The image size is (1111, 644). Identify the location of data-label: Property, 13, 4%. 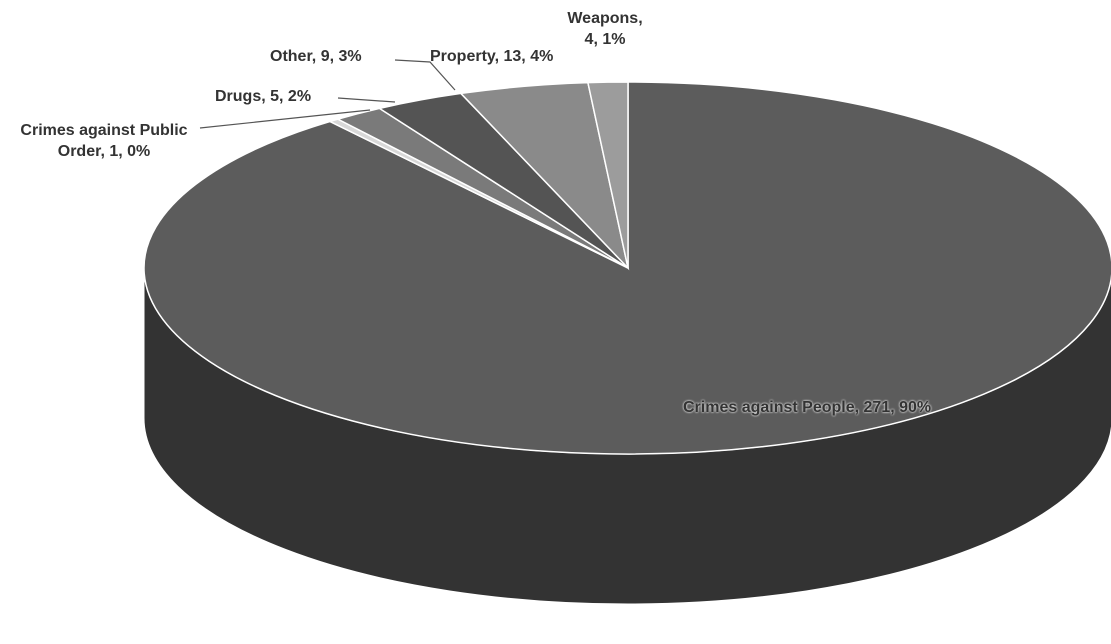
(530, 56).